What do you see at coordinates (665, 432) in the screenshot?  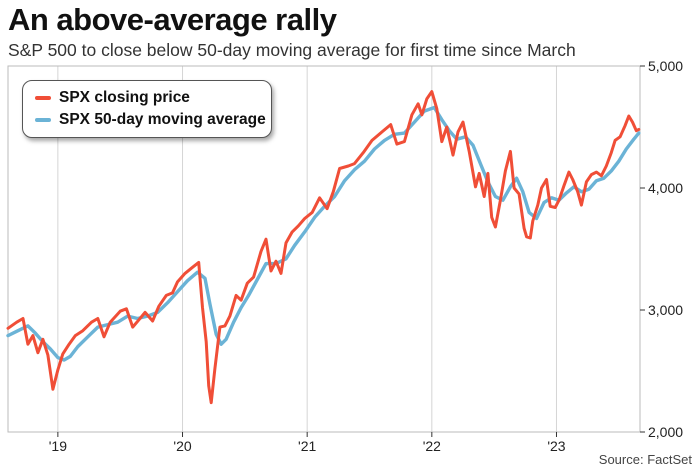 I see `y-tick-label-0: 2,000` at bounding box center [665, 432].